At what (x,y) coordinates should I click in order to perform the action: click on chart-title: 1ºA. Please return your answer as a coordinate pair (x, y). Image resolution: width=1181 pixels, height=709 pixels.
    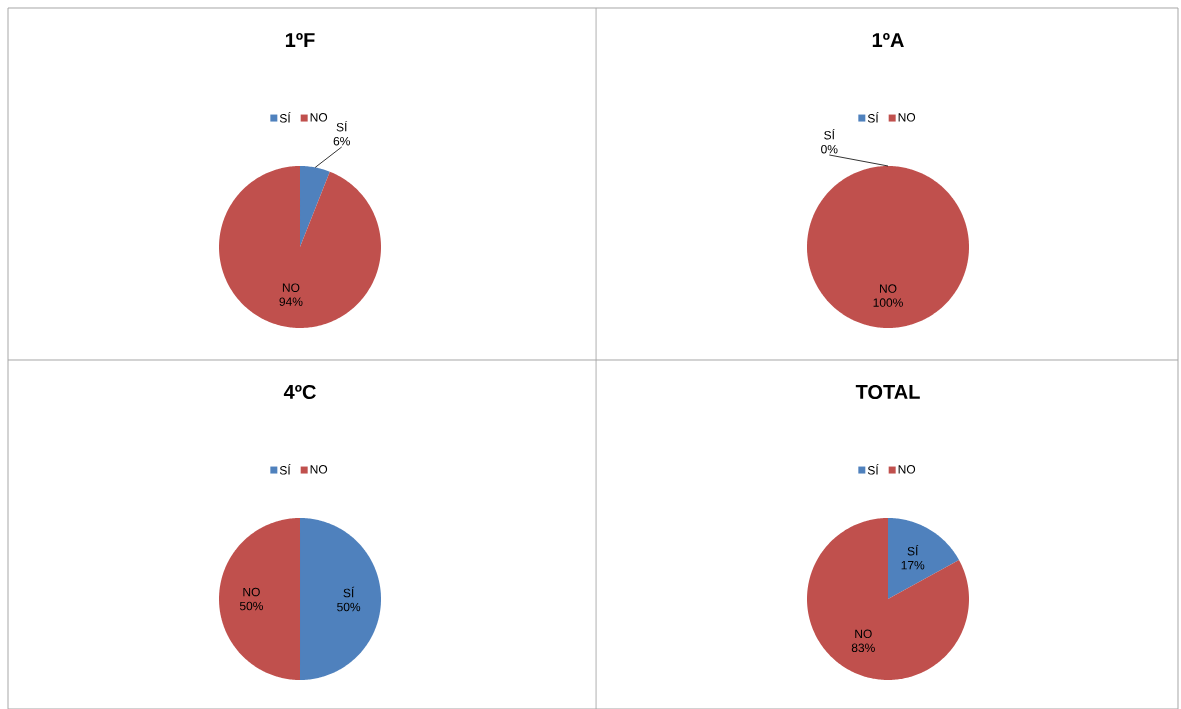
    Looking at the image, I should click on (888, 40).